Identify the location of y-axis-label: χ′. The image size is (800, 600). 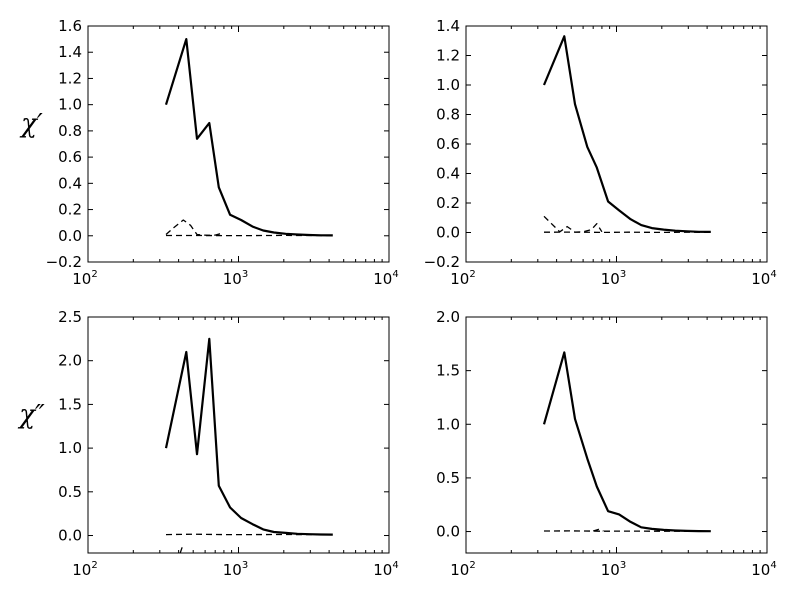
(31, 124).